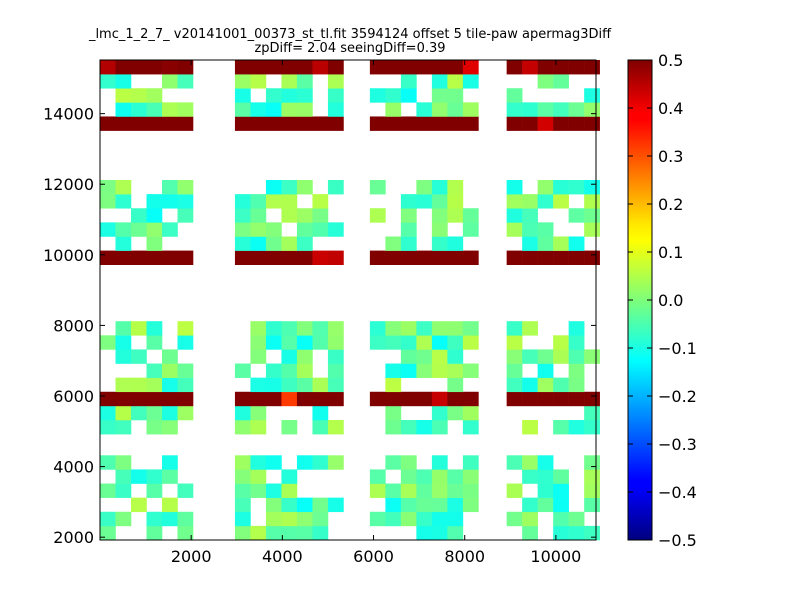 The image size is (800, 600). Describe the element at coordinates (670, 300) in the screenshot. I see `colorbar-tick-label: 0.0` at that location.